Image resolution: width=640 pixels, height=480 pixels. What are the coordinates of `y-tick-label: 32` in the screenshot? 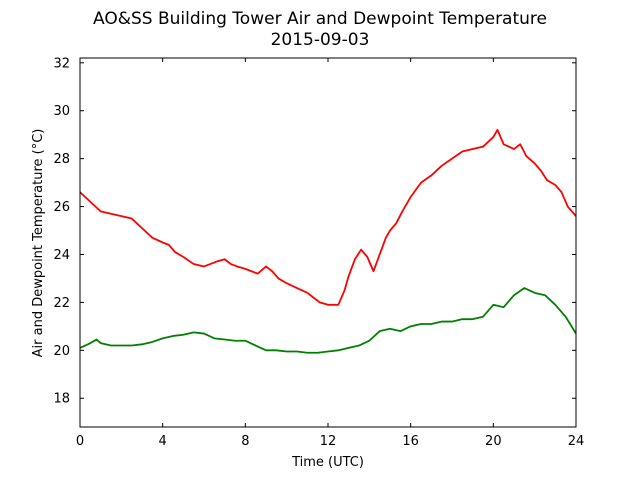 It's located at (61, 63).